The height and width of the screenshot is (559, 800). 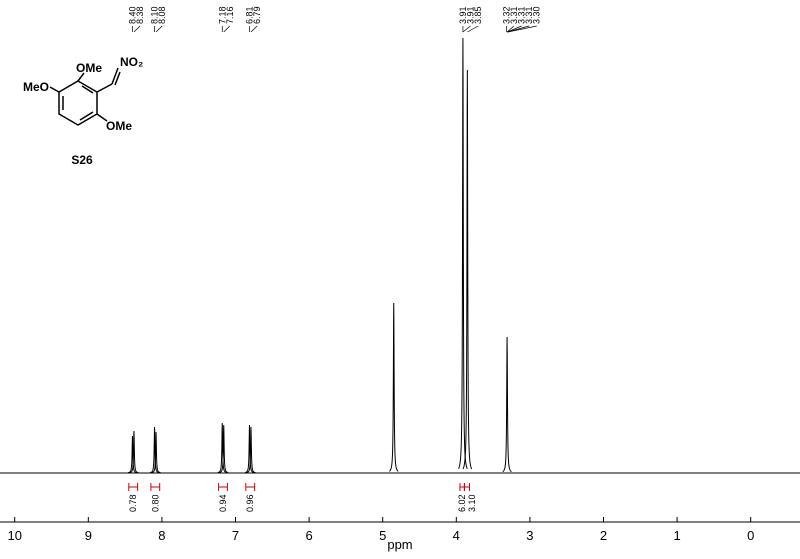 What do you see at coordinates (162, 15) in the screenshot?
I see `peak-label: 8.08` at bounding box center [162, 15].